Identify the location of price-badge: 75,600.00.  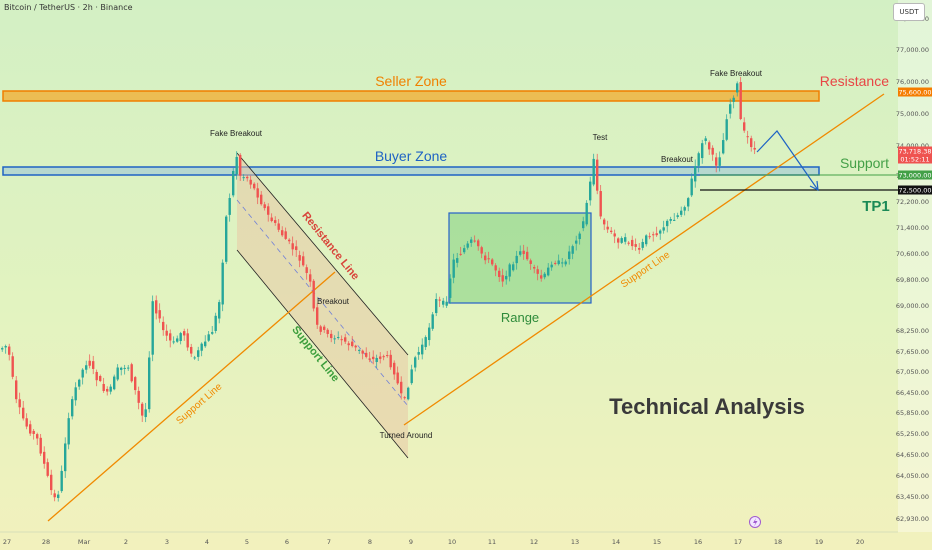
(914, 93).